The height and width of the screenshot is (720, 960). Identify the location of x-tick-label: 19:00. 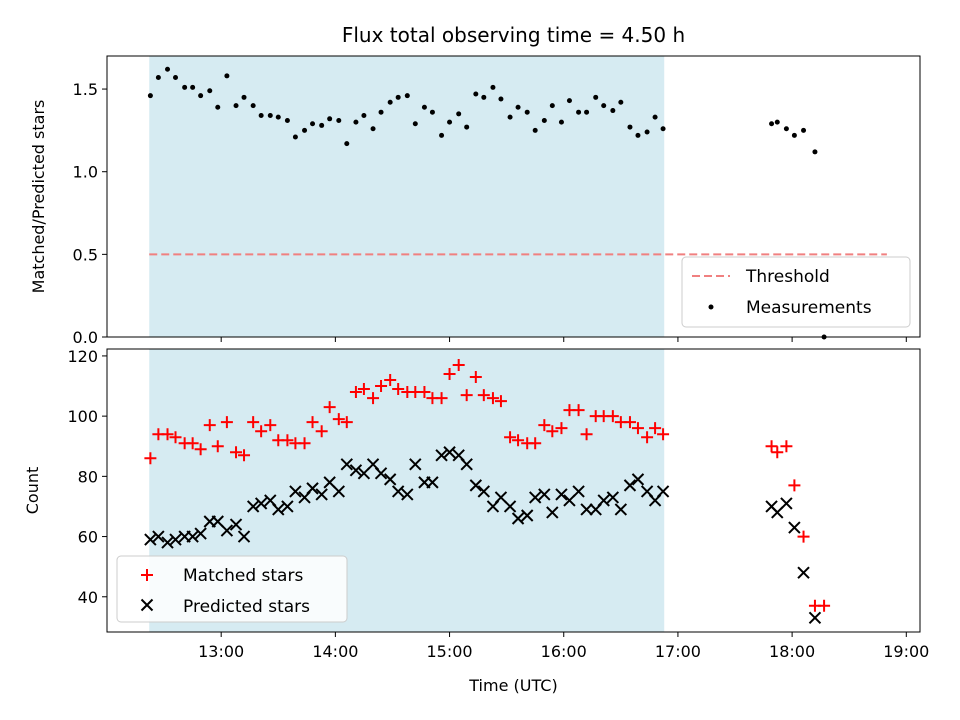
(906, 651).